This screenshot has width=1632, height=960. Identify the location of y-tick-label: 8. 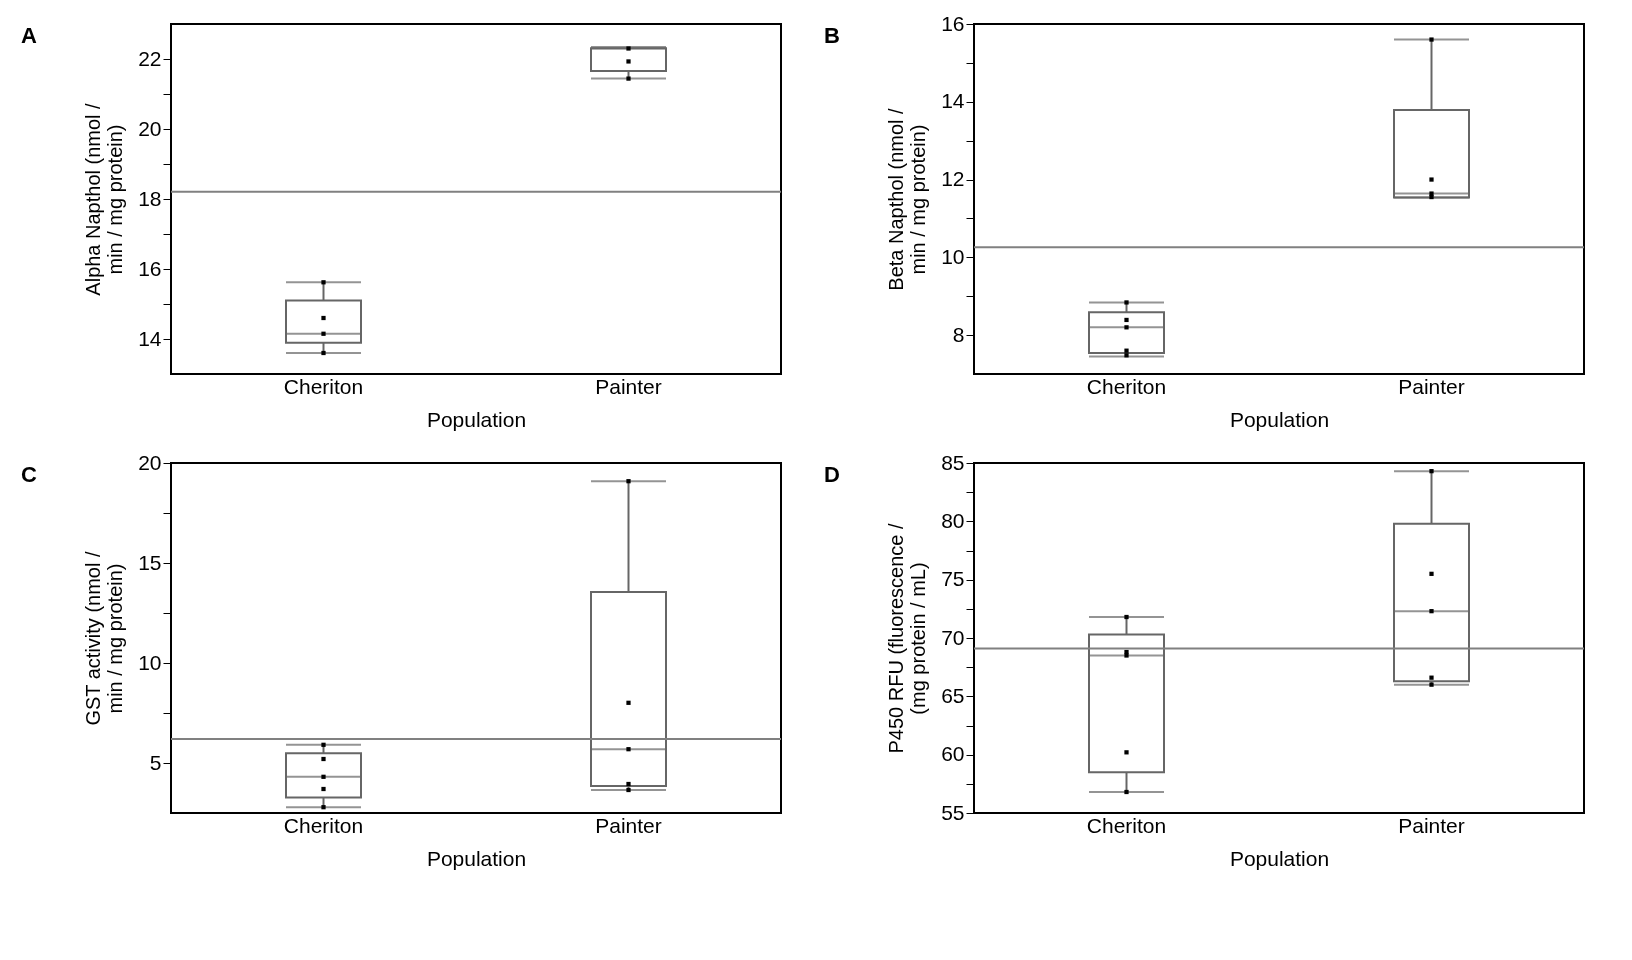
(958, 334).